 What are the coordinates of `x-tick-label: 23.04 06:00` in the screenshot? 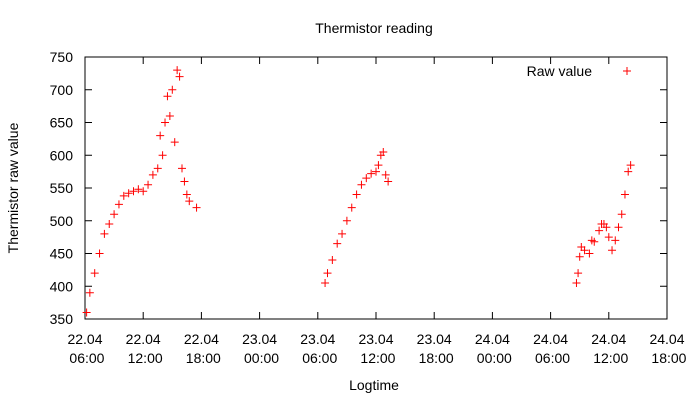 It's located at (317, 348).